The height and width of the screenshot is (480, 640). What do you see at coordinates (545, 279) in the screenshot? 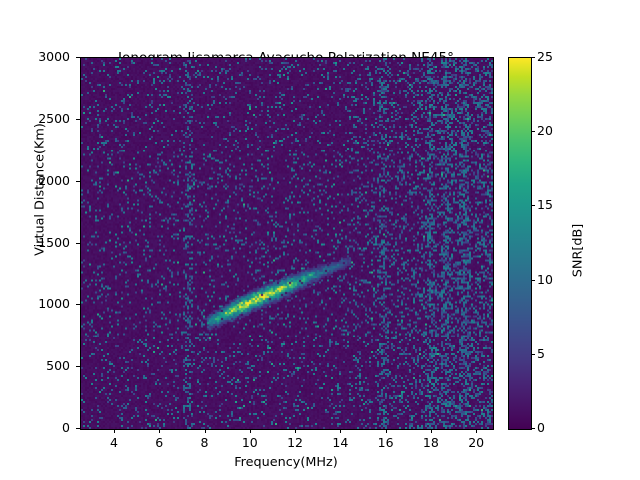
I see `colorbar-ticklabel-10: 10` at bounding box center [545, 279].